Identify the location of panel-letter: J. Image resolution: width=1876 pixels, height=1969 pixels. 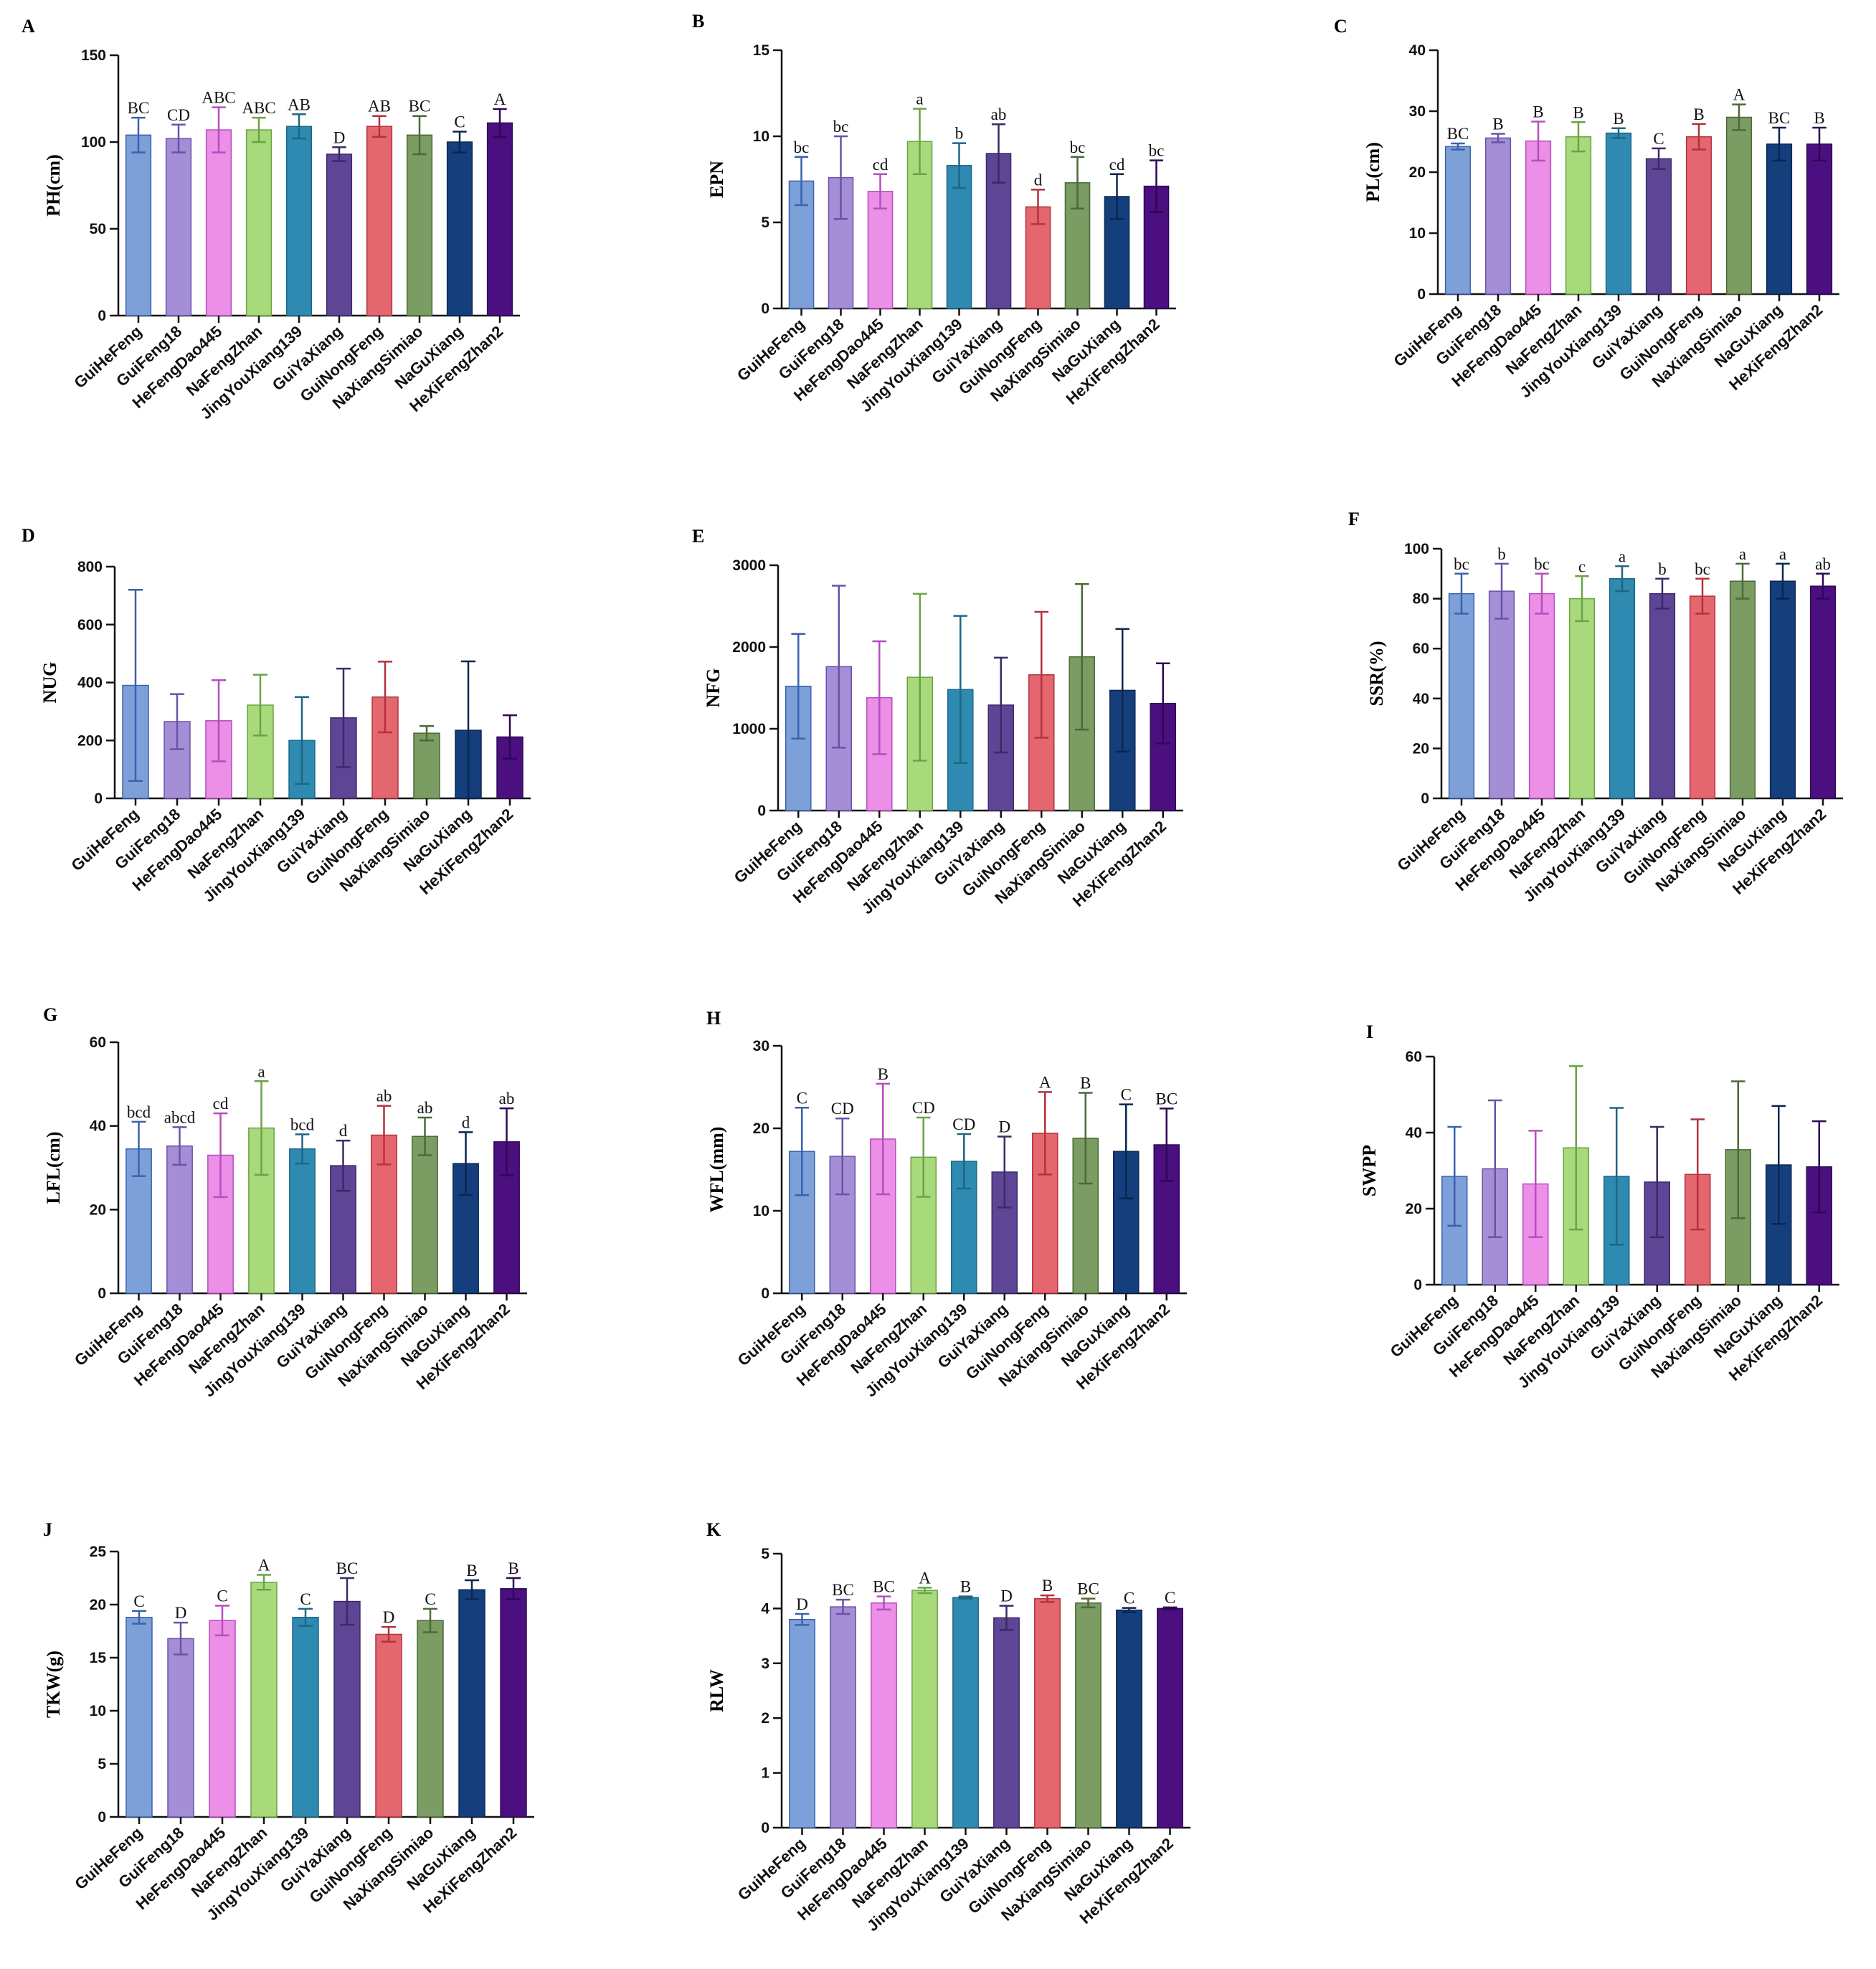
(47, 1529).